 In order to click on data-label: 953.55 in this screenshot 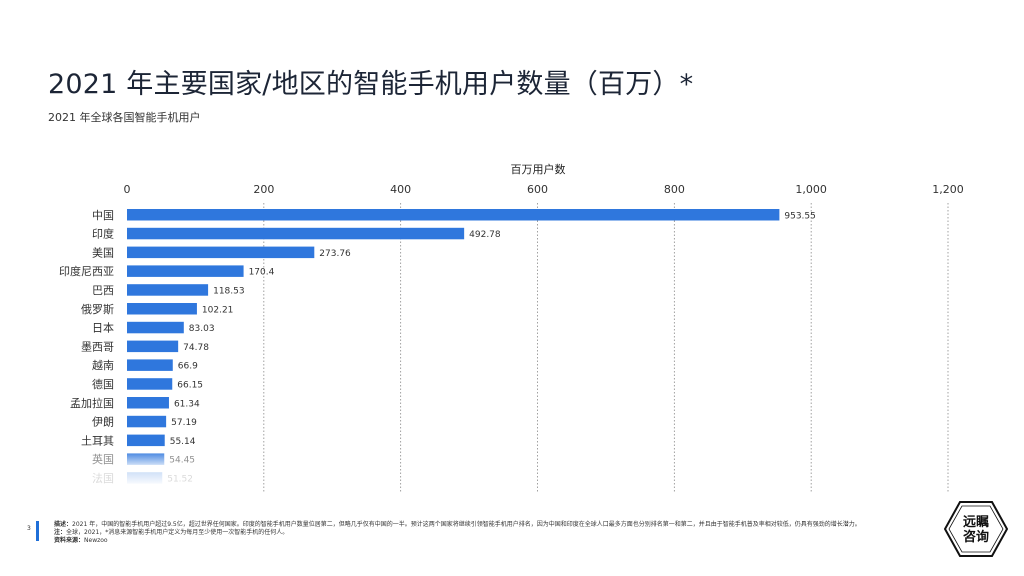, I will do `click(800, 216)`.